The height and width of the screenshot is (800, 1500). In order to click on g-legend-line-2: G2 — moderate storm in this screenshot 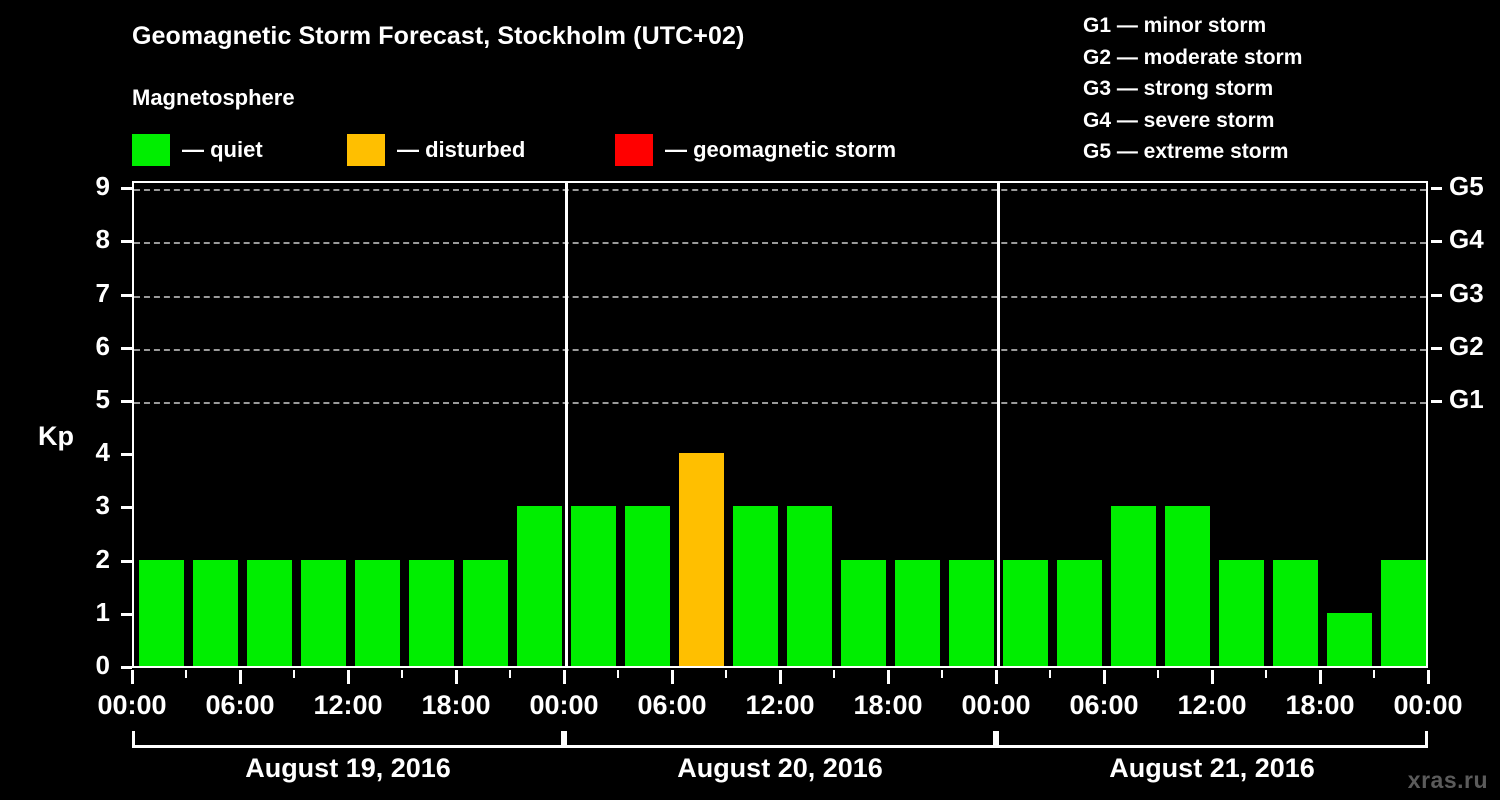, I will do `click(1193, 57)`.